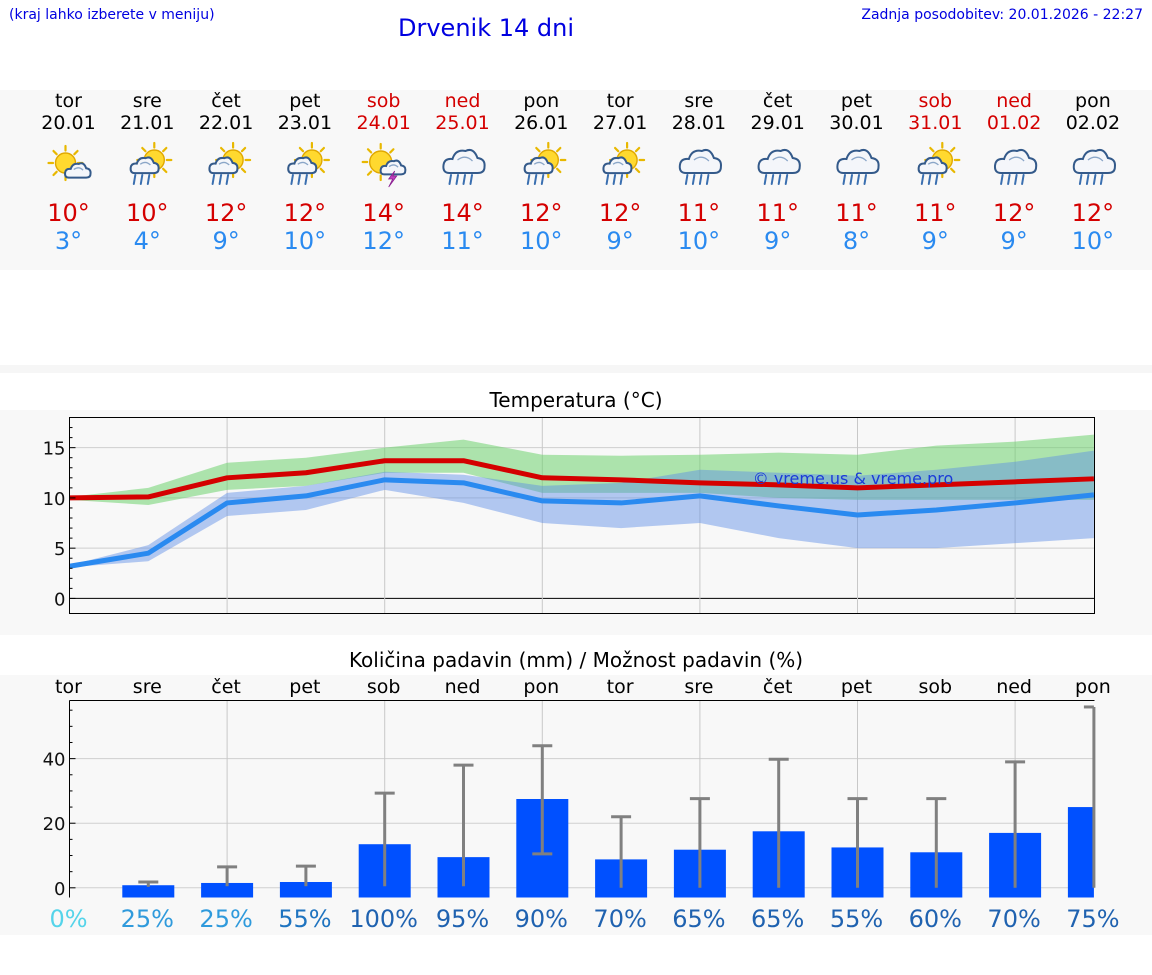  Describe the element at coordinates (582, 523) in the screenshot. I see `tmin-line` at that location.